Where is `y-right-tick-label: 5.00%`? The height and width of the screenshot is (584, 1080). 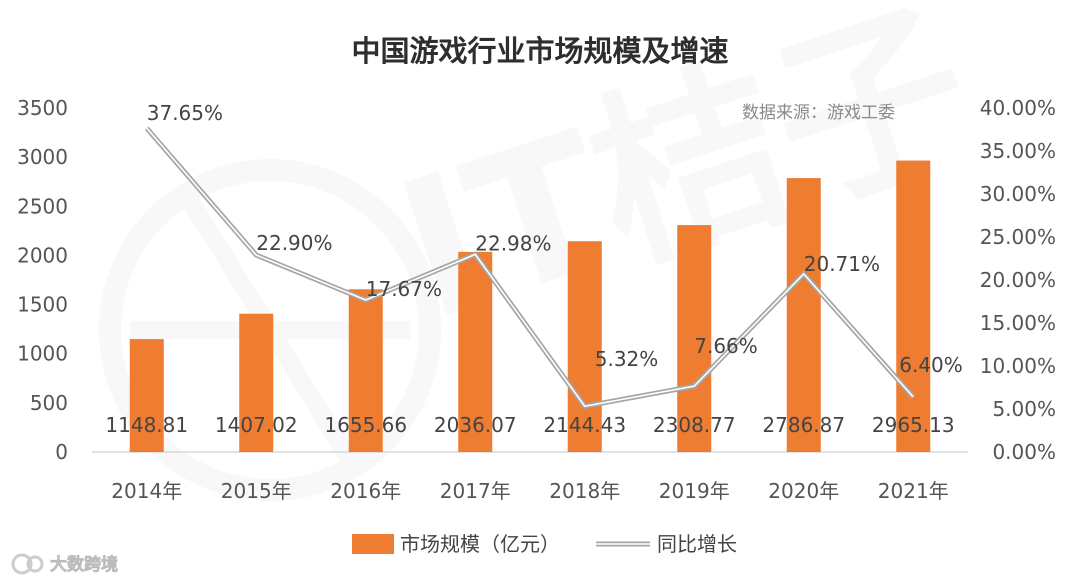
y-right-tick-label: 5.00% is located at coordinates (1024, 409).